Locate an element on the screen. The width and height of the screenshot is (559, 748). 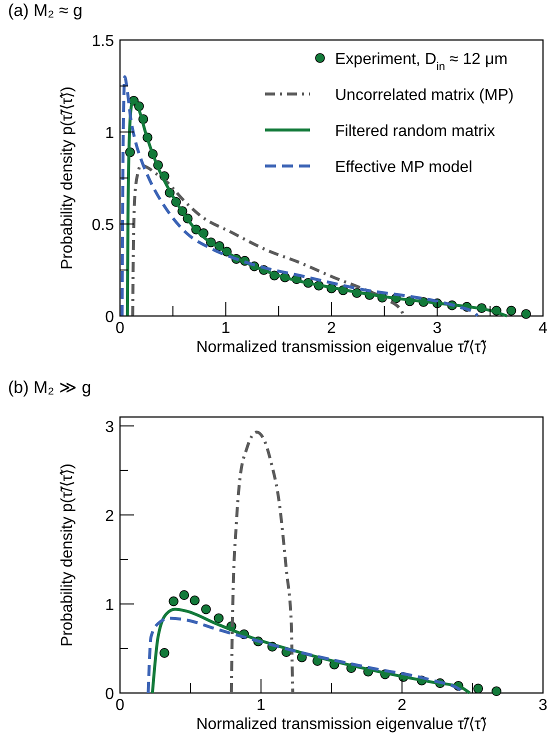
y-tick-label: 1.5 is located at coordinates (103, 41).